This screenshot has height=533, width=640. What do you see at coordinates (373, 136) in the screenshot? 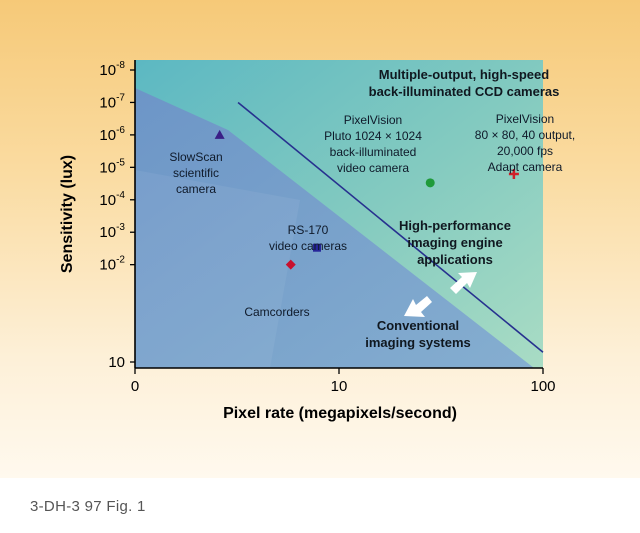
I see `point-label-line: Pluto 1024 × 1024` at bounding box center [373, 136].